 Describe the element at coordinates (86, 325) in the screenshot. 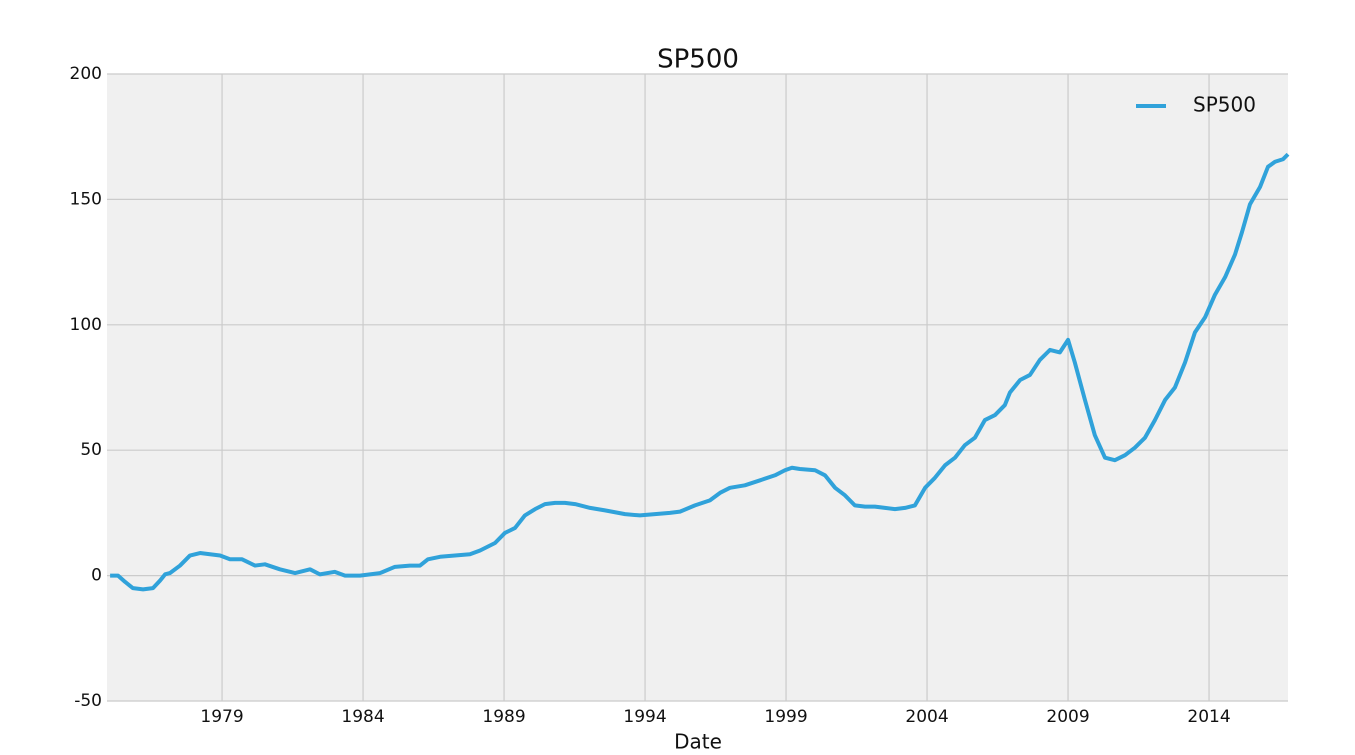

I see `y-tick-label: 100` at that location.